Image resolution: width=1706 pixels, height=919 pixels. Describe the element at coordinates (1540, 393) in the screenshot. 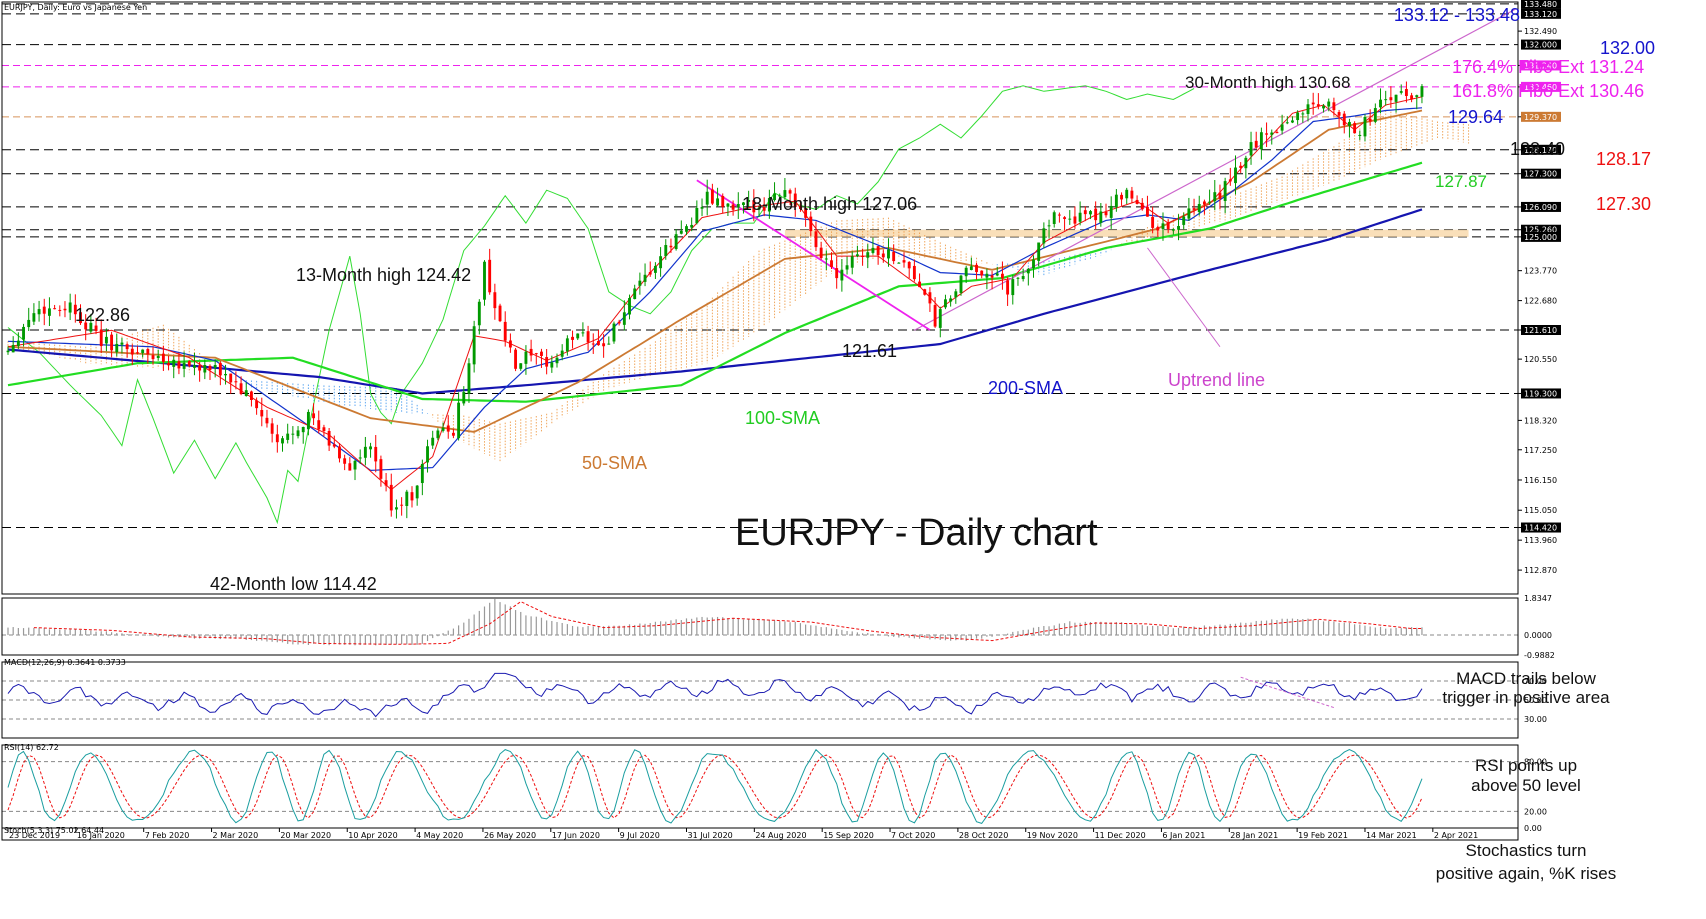

I see `price-box-label: 119.300` at that location.